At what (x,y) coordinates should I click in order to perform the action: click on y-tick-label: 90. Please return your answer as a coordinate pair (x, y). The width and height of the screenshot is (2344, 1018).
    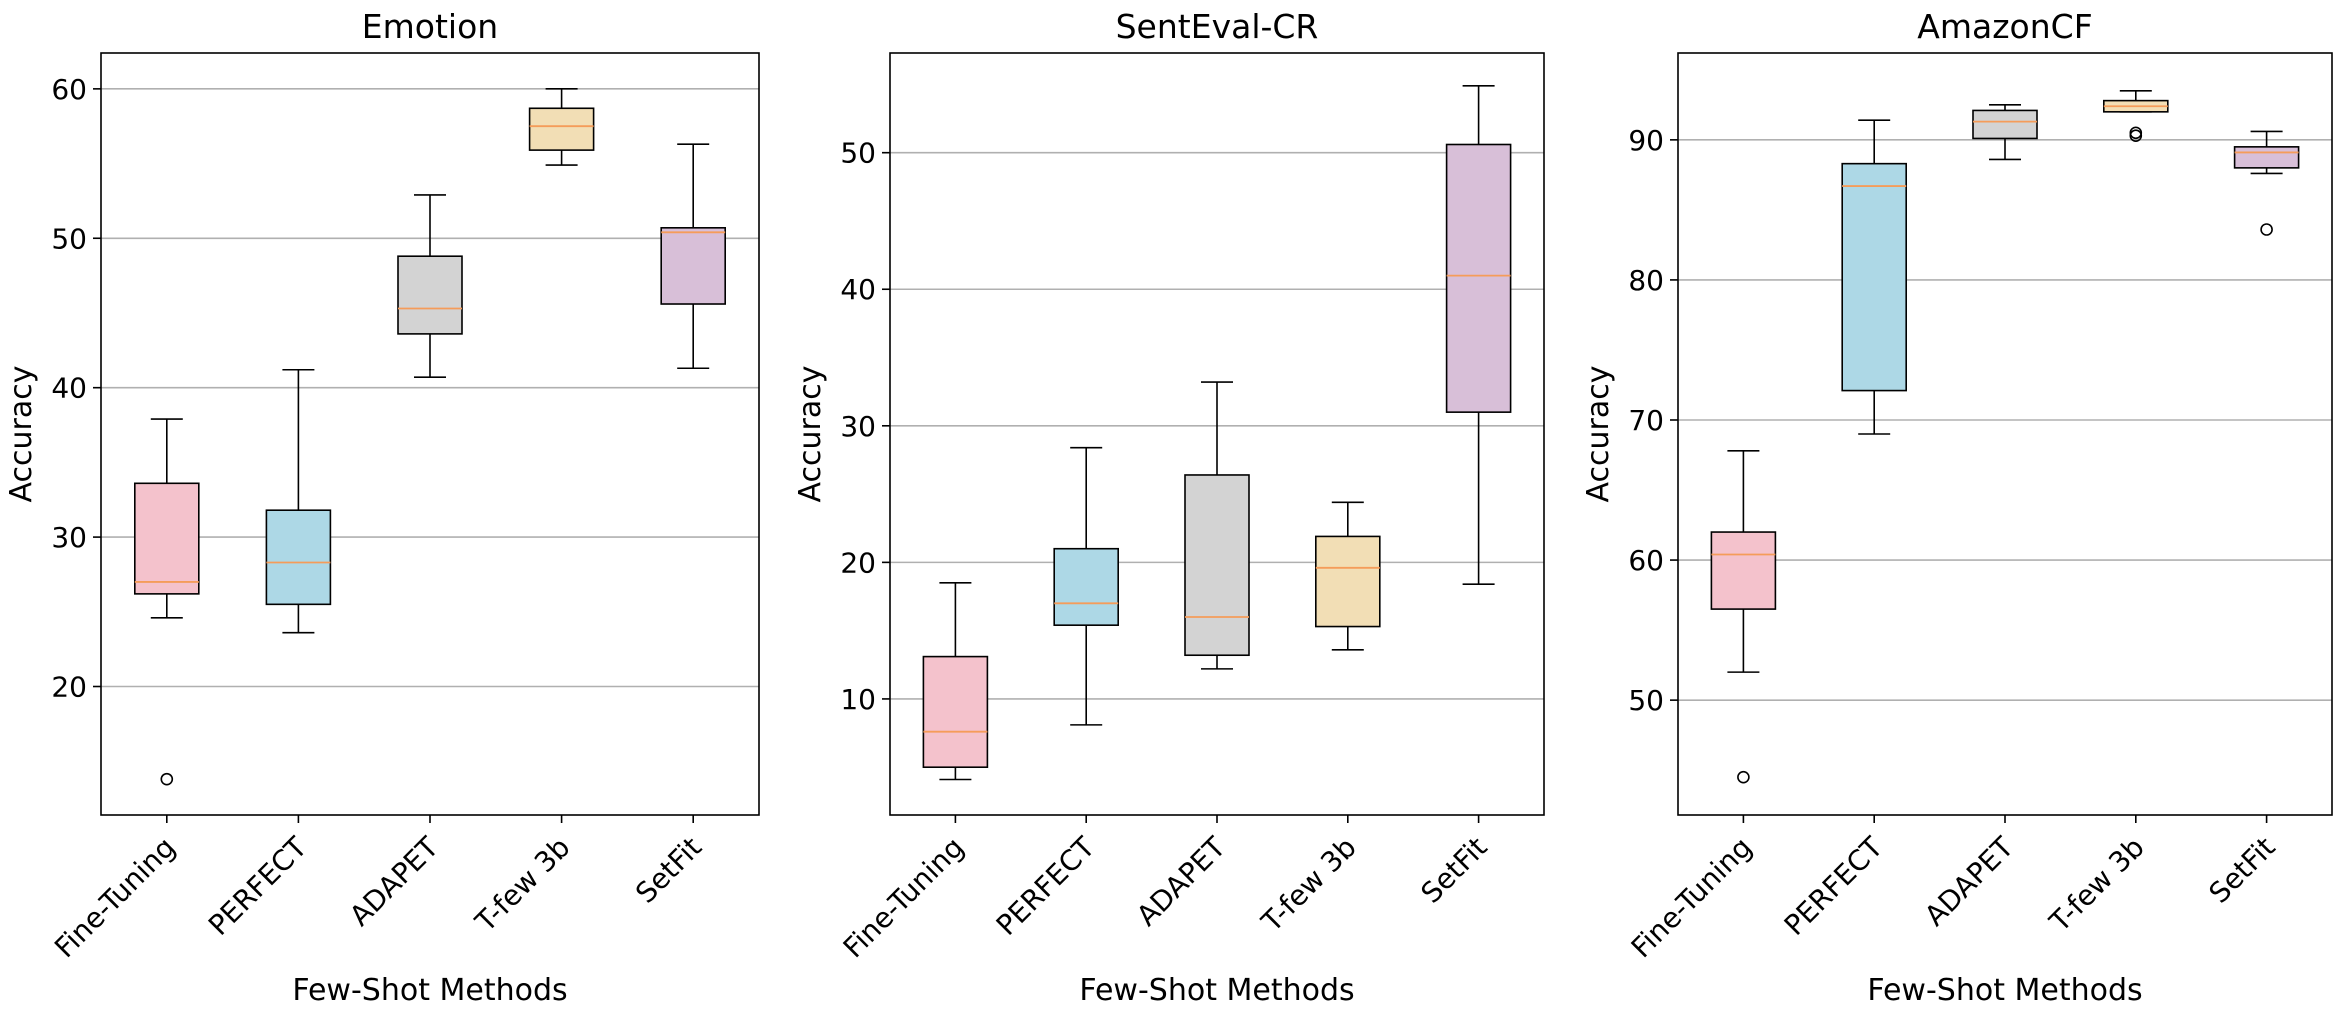
    Looking at the image, I should click on (1646, 140).